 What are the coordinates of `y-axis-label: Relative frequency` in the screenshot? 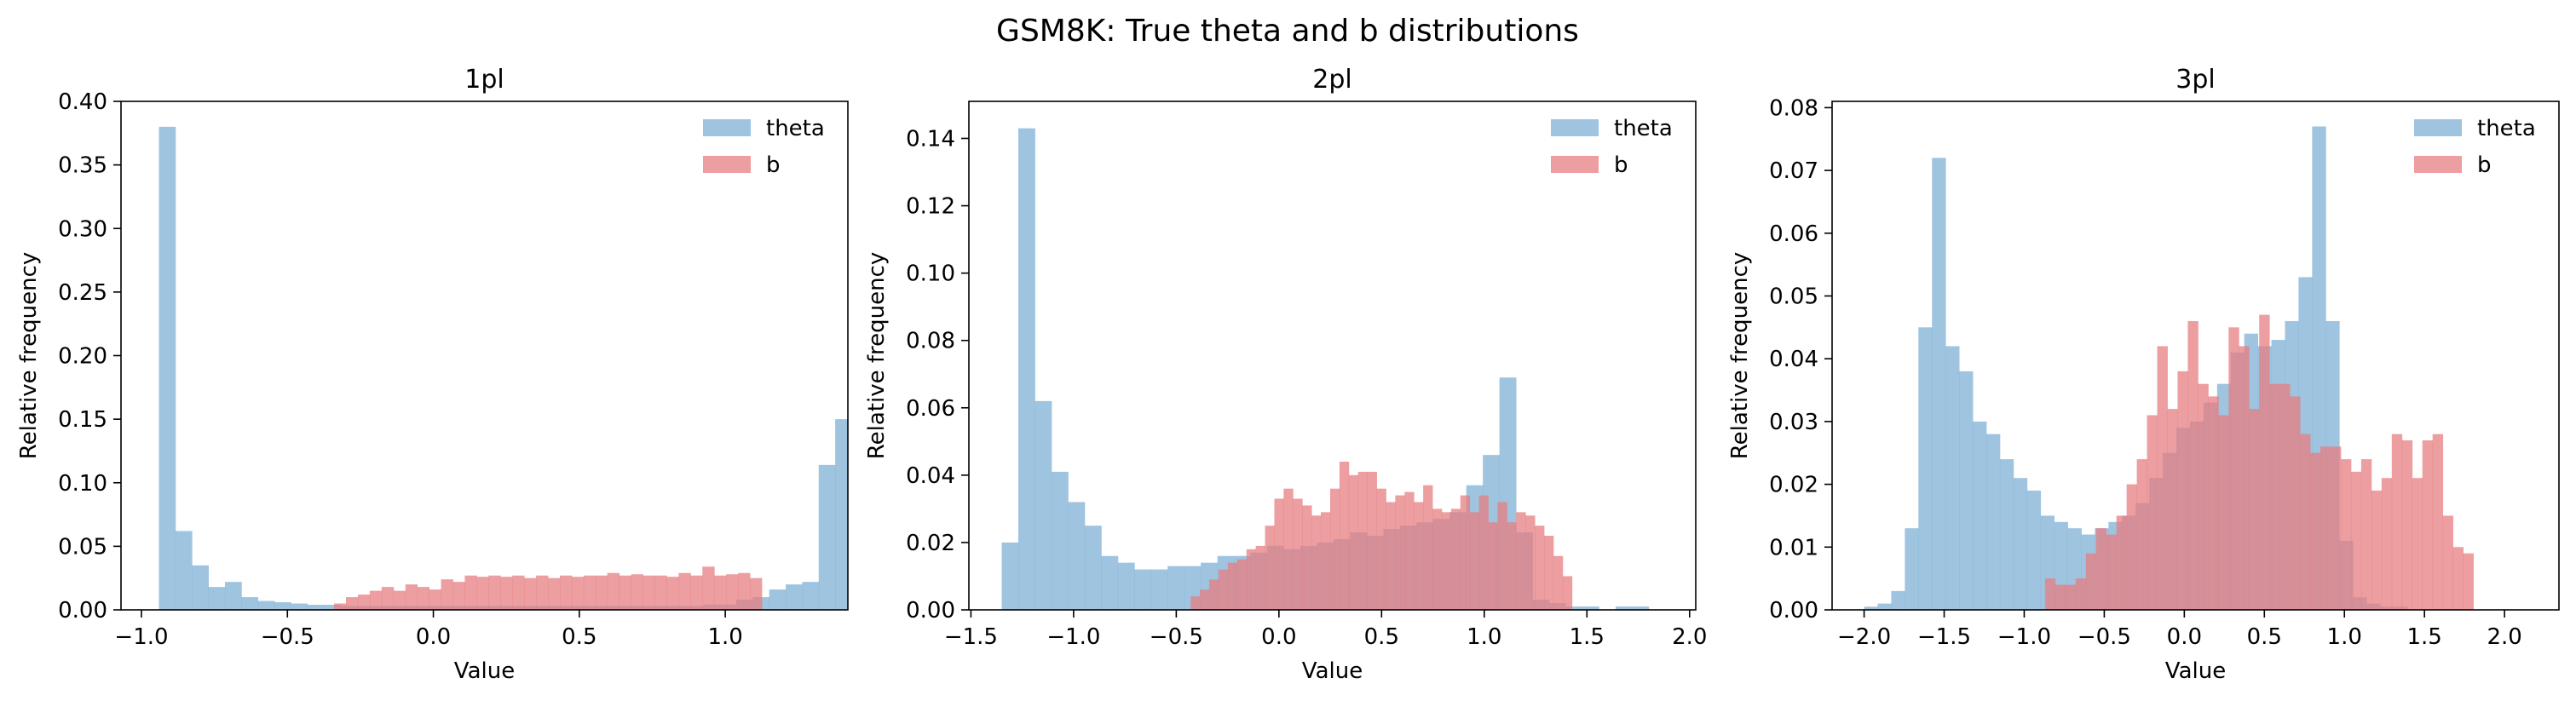 It's located at (29, 356).